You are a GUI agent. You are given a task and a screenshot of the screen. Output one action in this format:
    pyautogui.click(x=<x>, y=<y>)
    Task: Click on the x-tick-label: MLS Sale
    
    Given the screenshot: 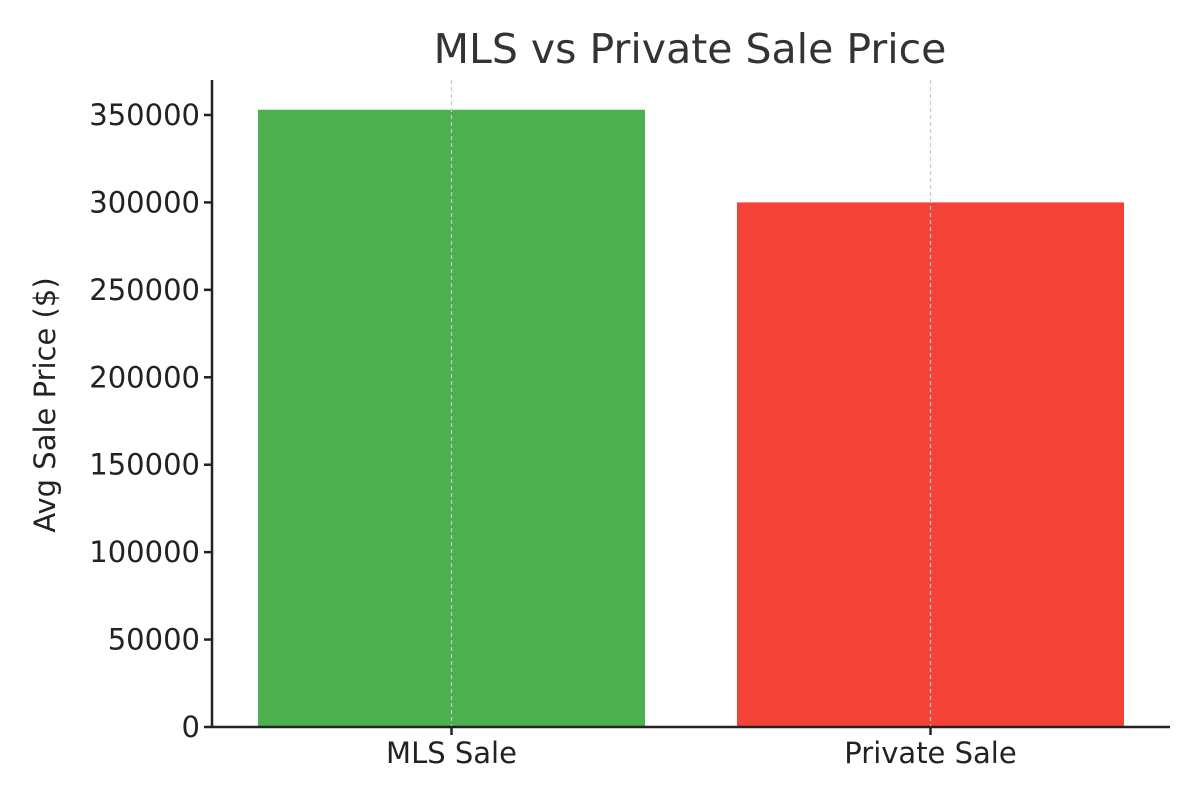 What is the action you would take?
    pyautogui.click(x=451, y=753)
    